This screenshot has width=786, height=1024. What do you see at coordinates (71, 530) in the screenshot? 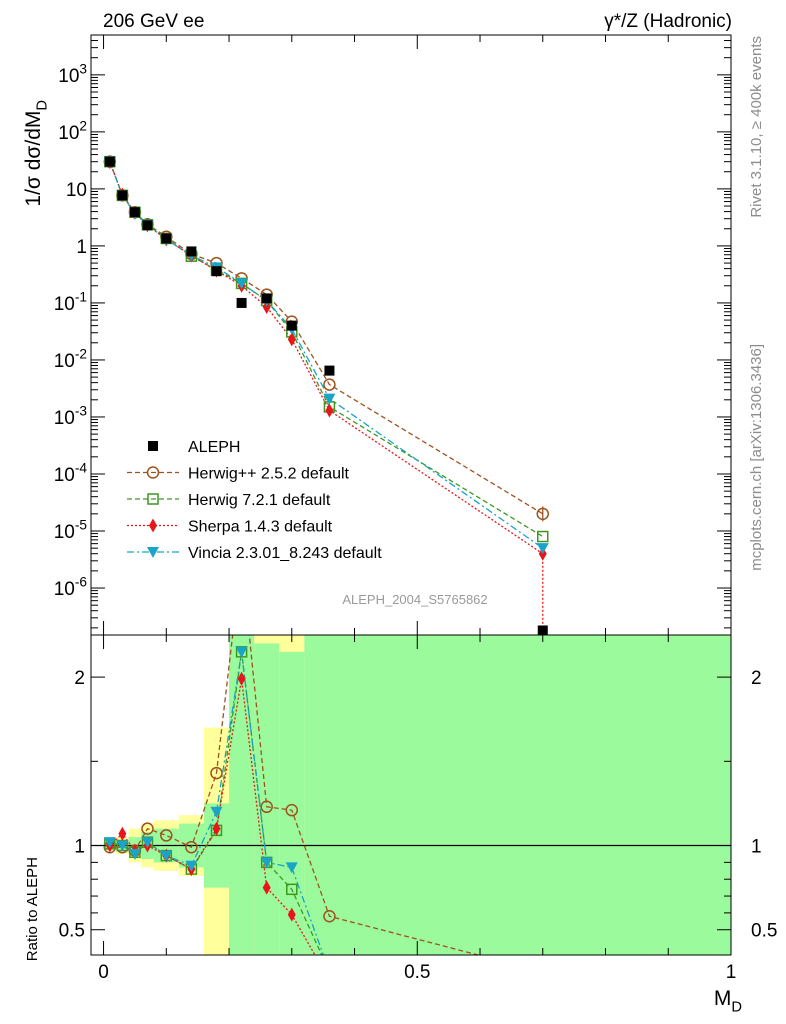
I see `top-ytick-label: 10⁻⁵` at bounding box center [71, 530].